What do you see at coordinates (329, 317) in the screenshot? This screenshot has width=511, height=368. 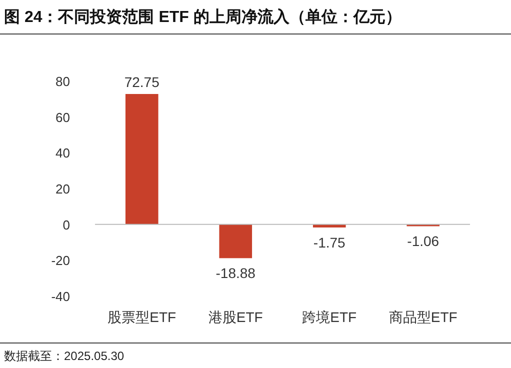 I see `x-tick-label: 跨境ETF` at bounding box center [329, 317].